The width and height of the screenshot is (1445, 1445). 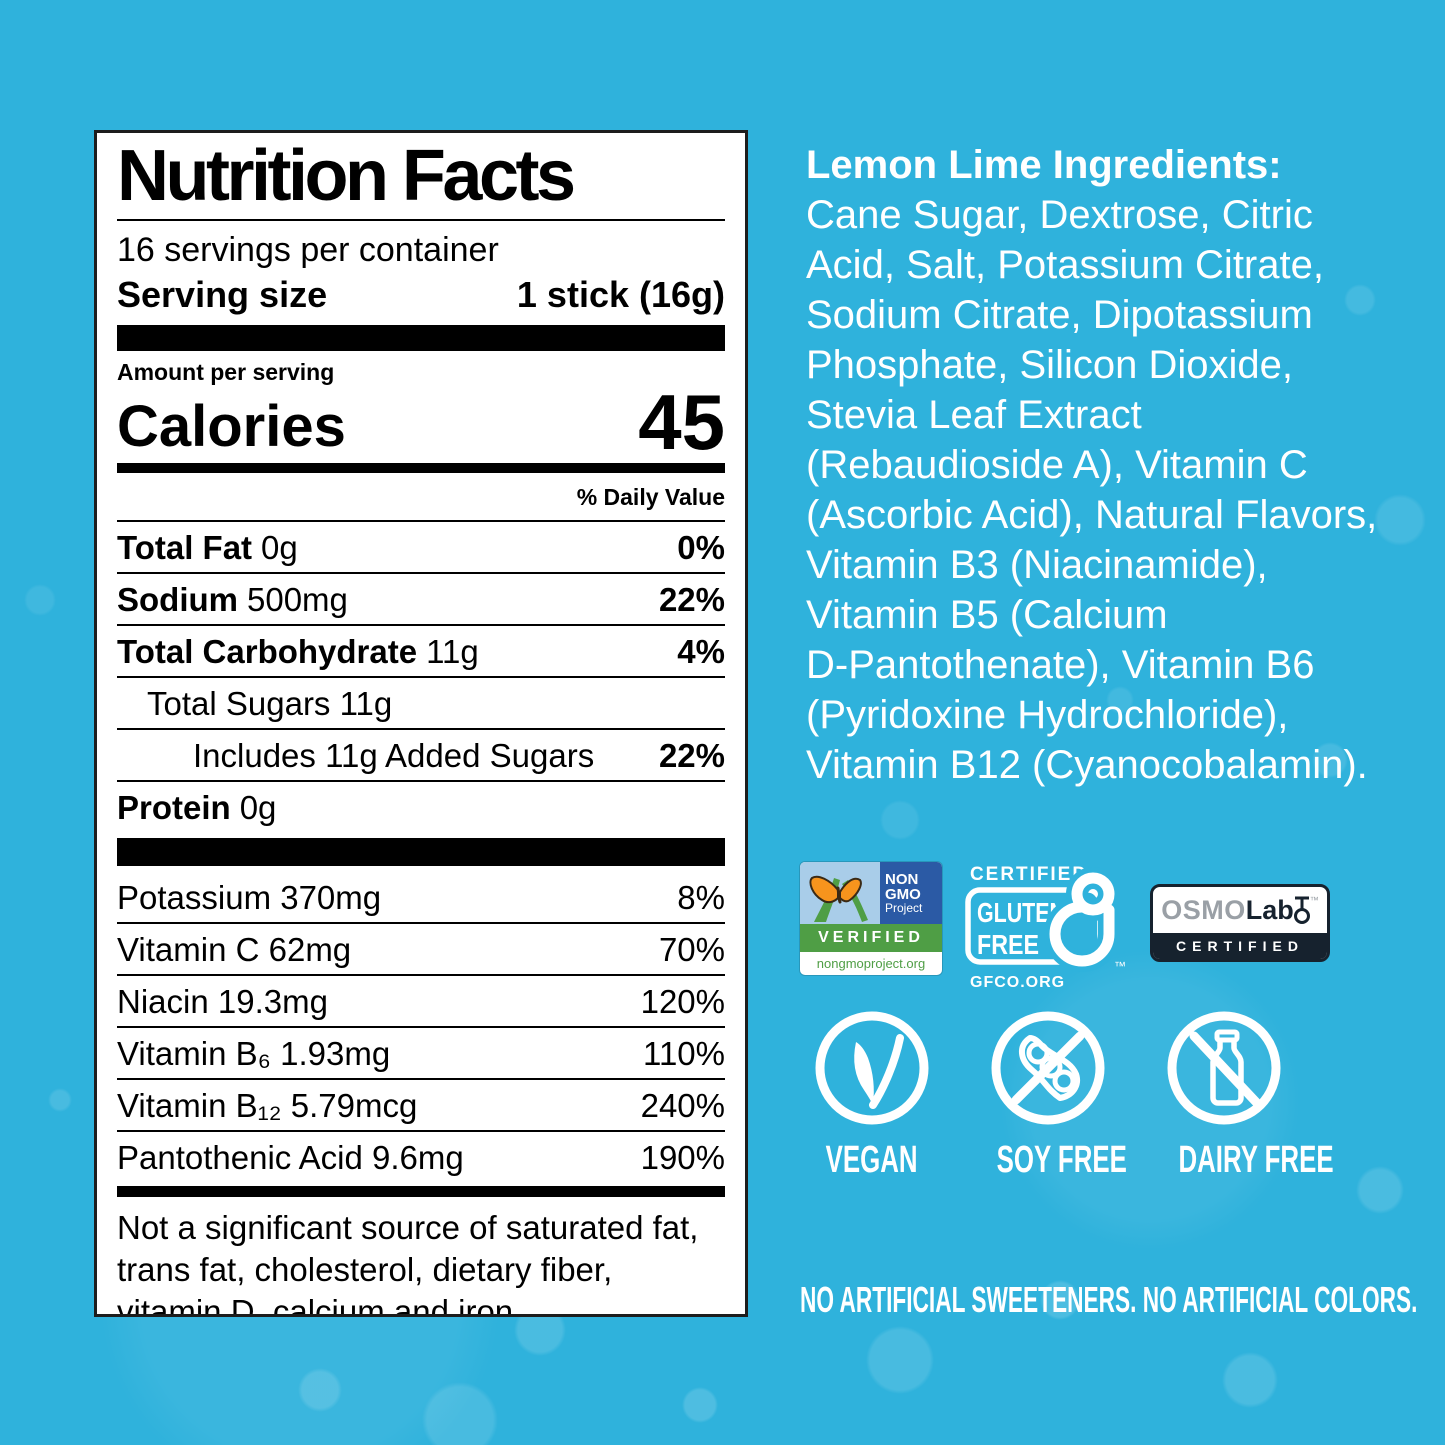 I want to click on nutrient-amount: 500mg, so click(x=297, y=599).